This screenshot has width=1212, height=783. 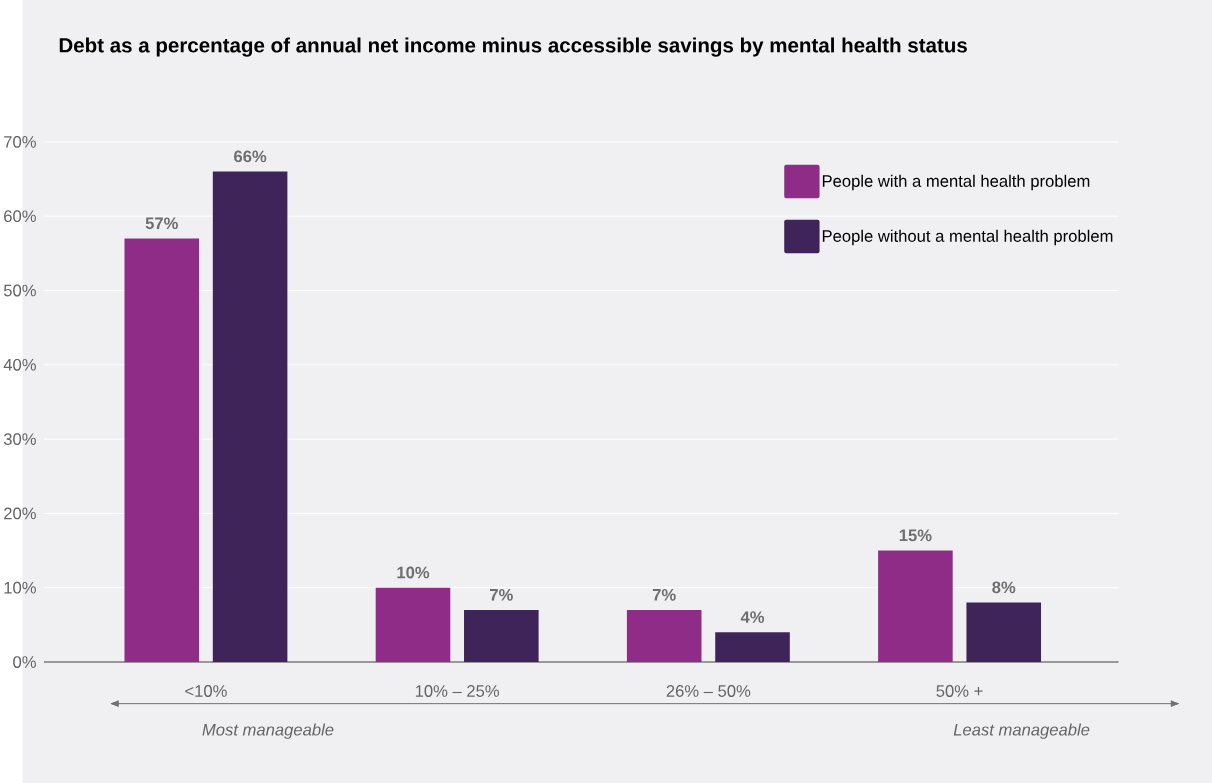 What do you see at coordinates (19, 439) in the screenshot?
I see `y-tick-label: 30%` at bounding box center [19, 439].